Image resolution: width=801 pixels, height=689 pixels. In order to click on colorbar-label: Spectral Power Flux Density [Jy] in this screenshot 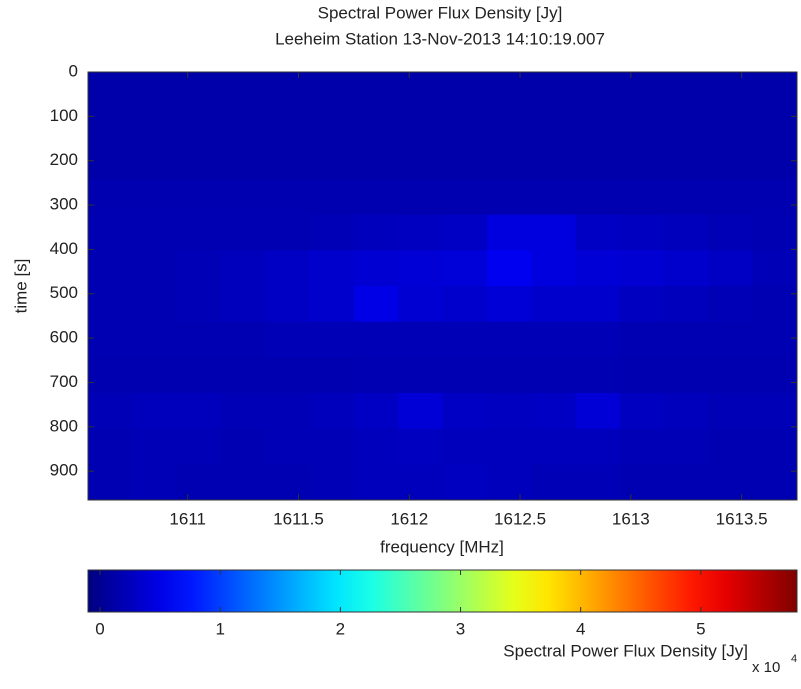, I will do `click(625, 650)`.